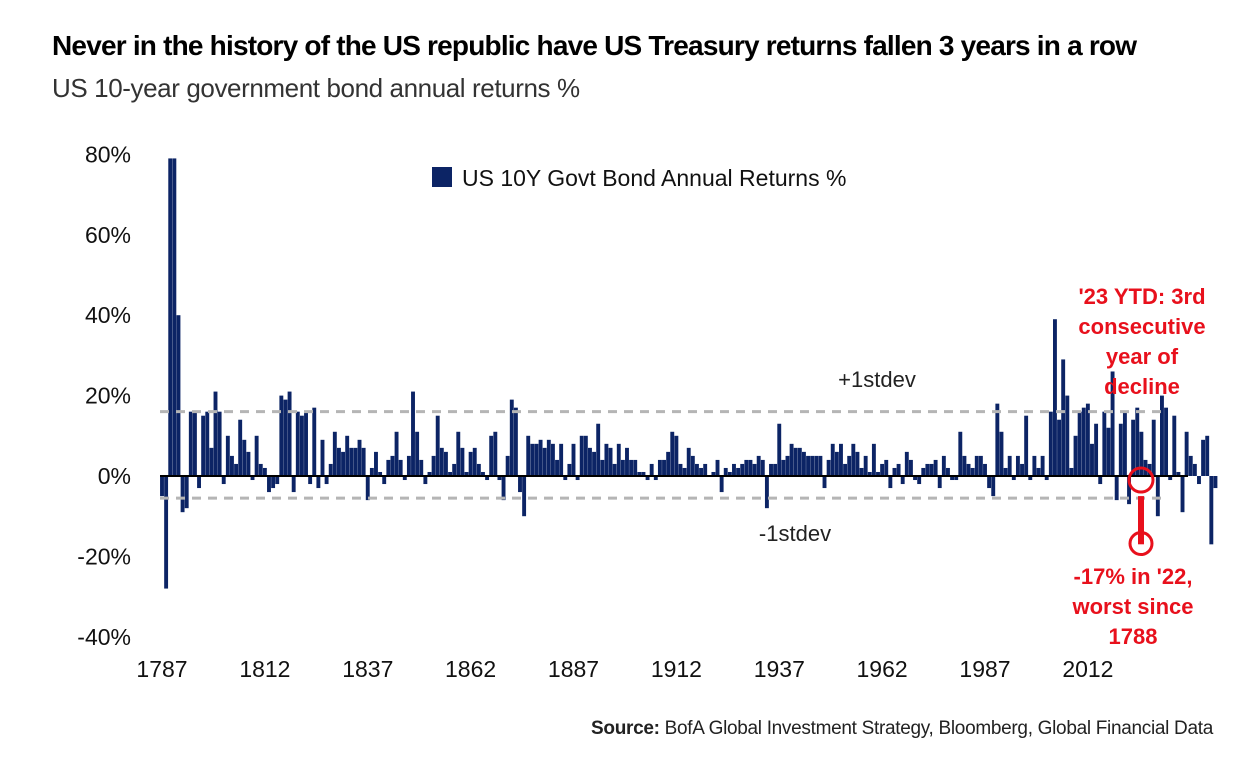 This screenshot has height=767, width=1247. Describe the element at coordinates (1141, 544) in the screenshot. I see `marker-2022-circle` at that location.